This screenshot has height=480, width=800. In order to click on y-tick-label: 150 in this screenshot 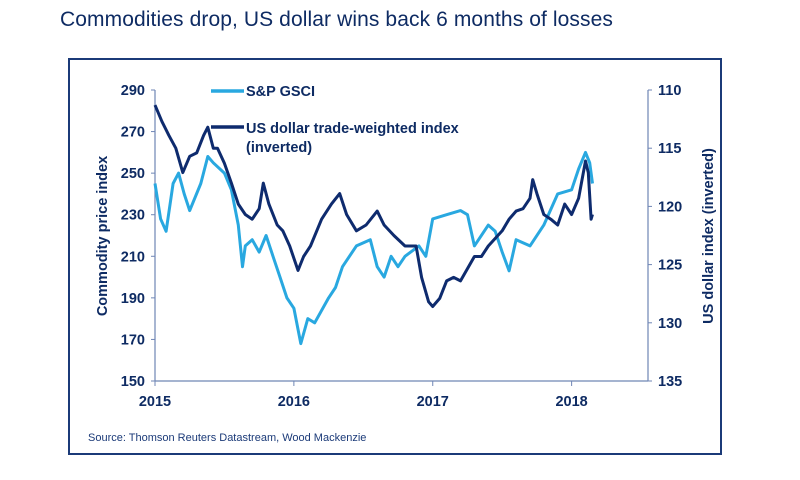, I will do `click(133, 382)`.